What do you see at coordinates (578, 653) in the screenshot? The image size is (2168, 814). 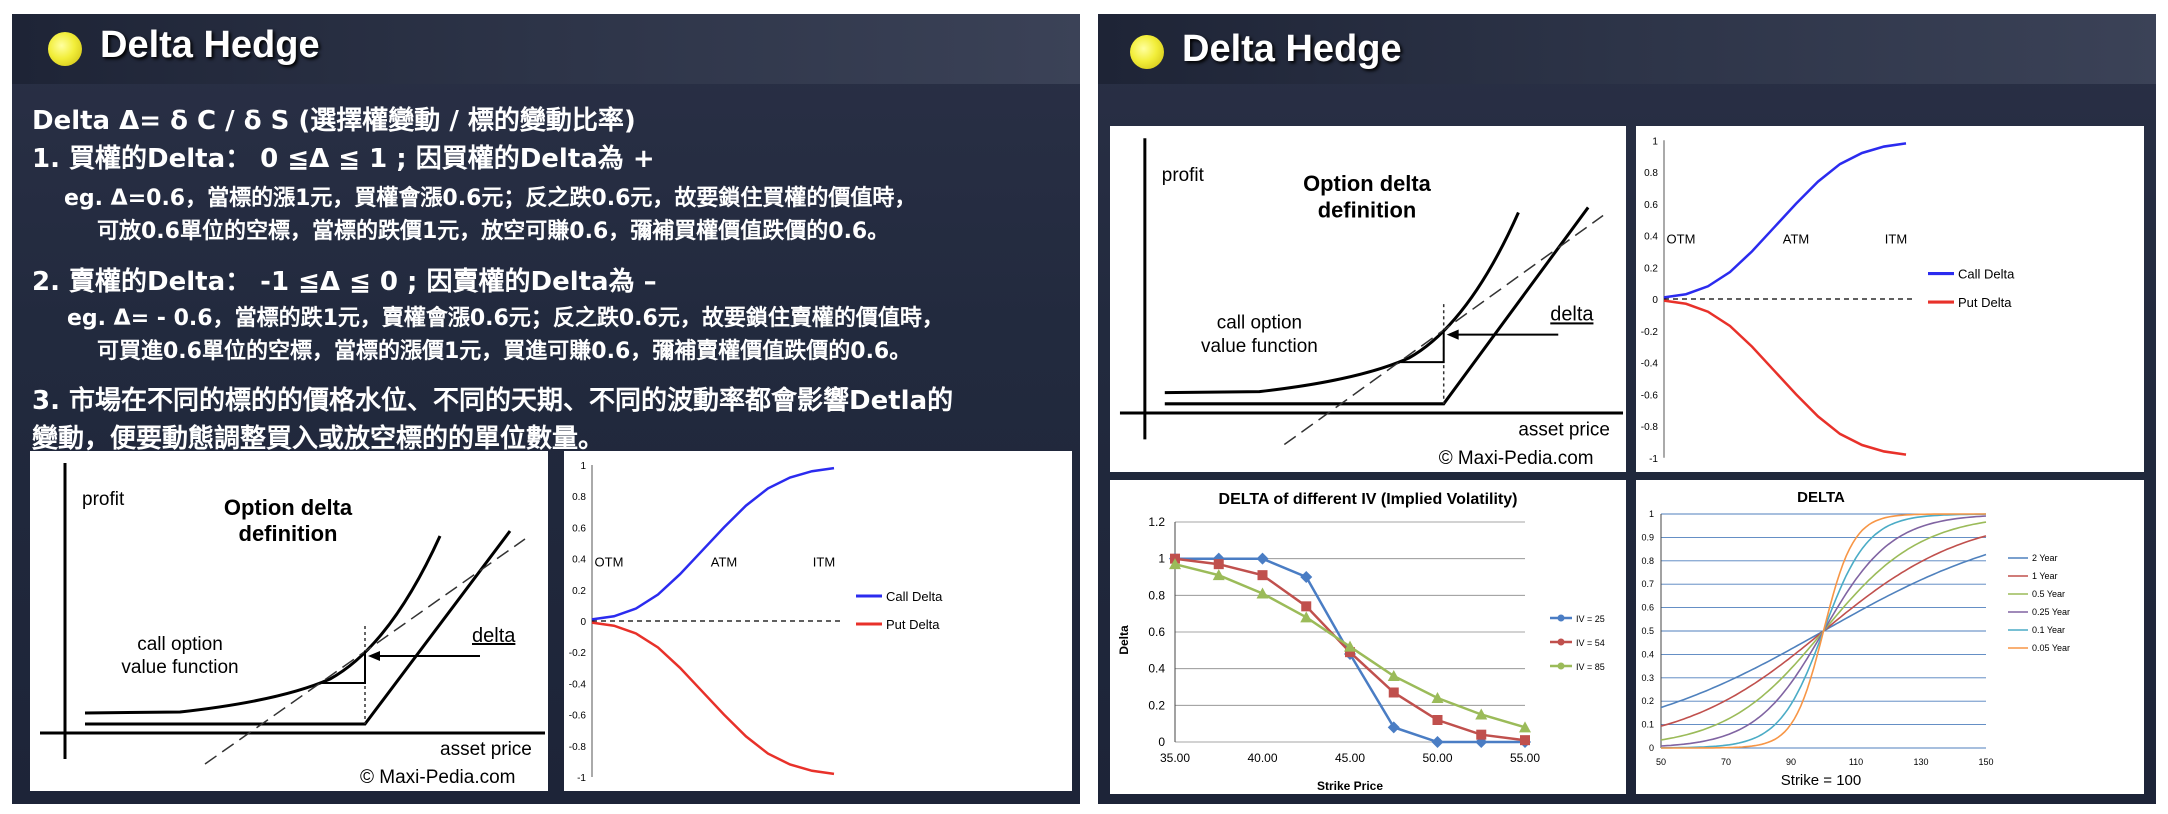 I see `y-tick-label: -0.2` at bounding box center [578, 653].